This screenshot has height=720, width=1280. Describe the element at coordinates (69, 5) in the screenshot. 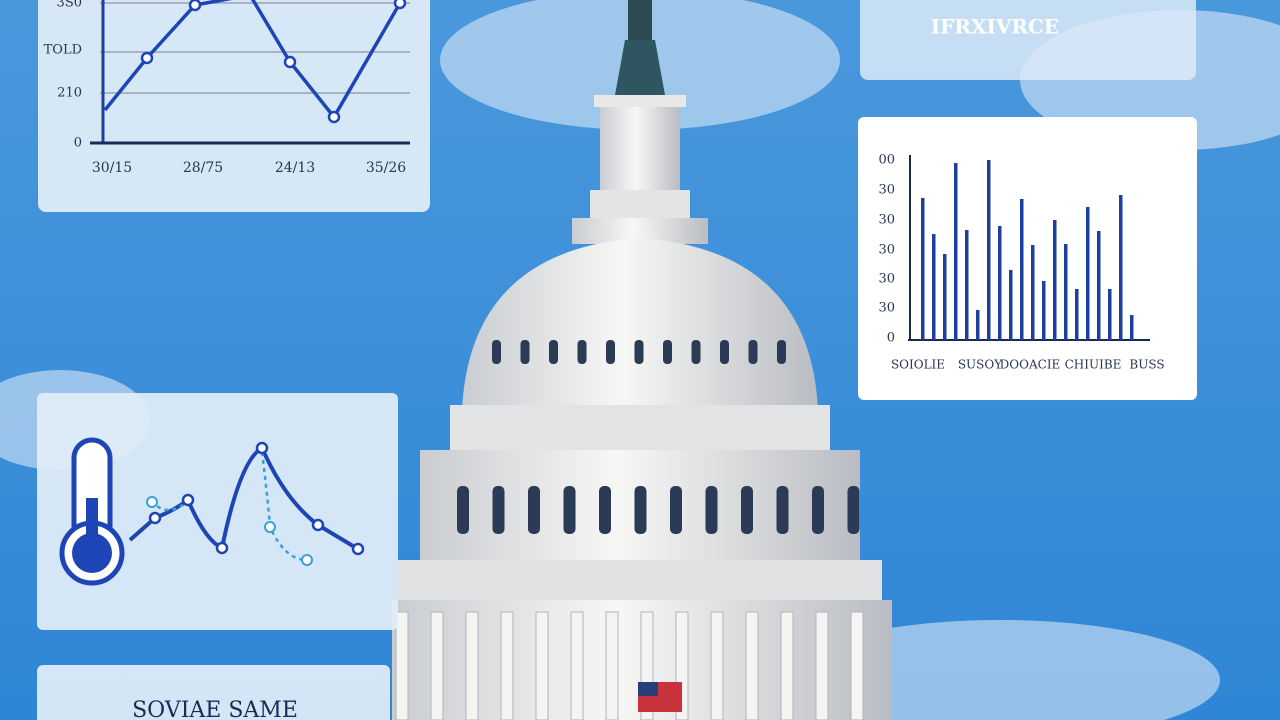

I see `y-label: 3S0` at that location.